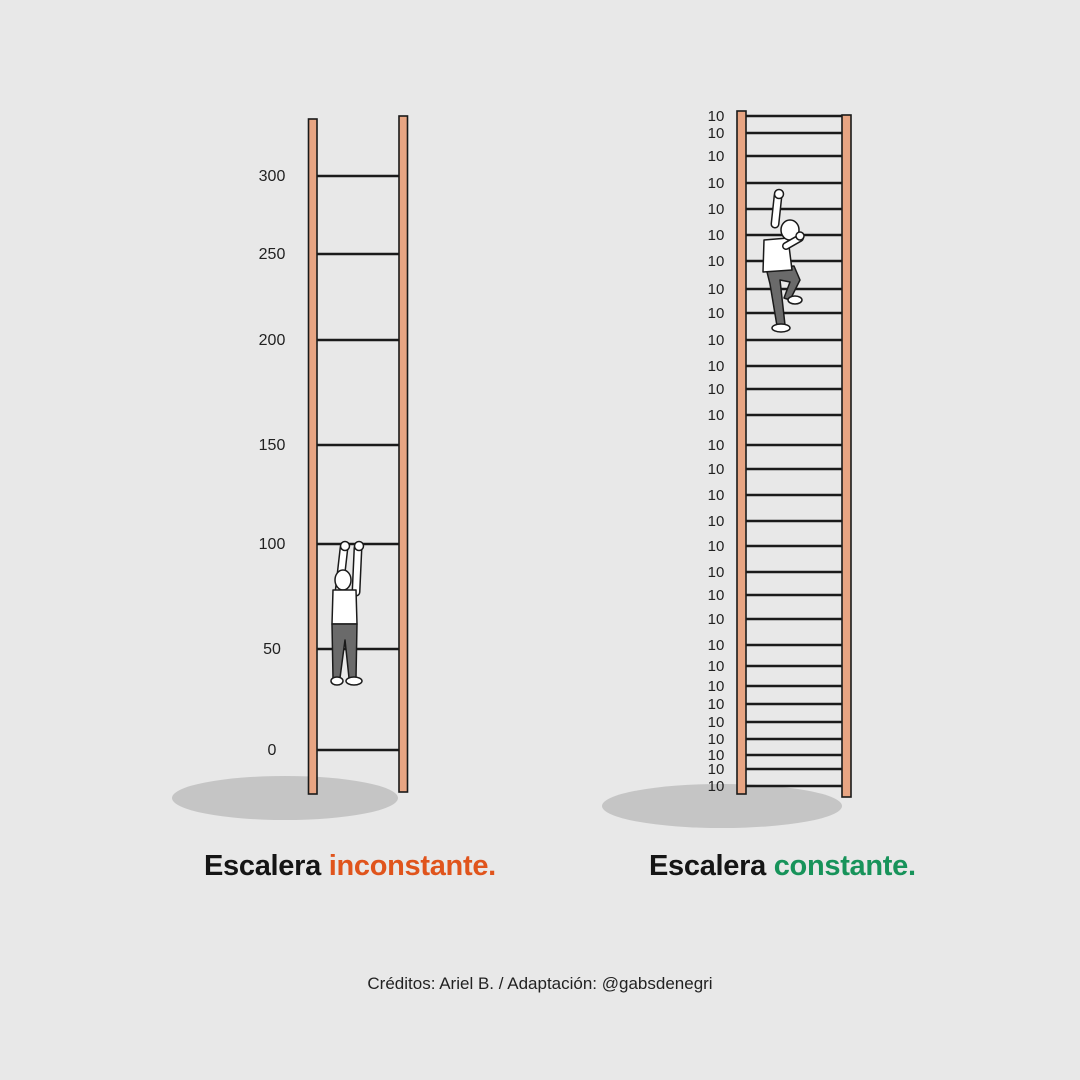 This screenshot has height=1080, width=1080. Describe the element at coordinates (285, 798) in the screenshot. I see `left-ladder-shadow` at that location.